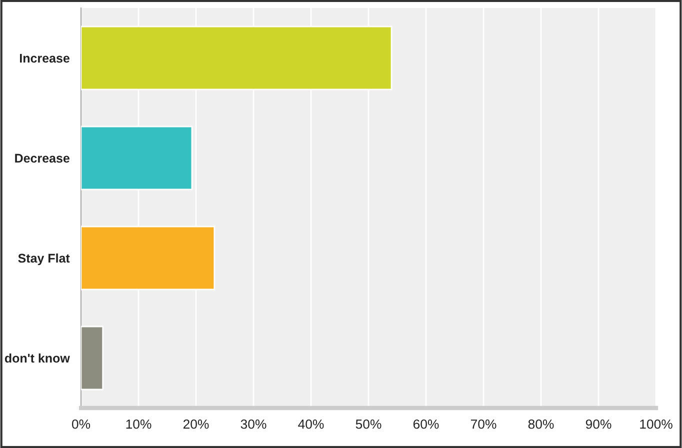  I want to click on x-tick-label: 90%, so click(599, 424).